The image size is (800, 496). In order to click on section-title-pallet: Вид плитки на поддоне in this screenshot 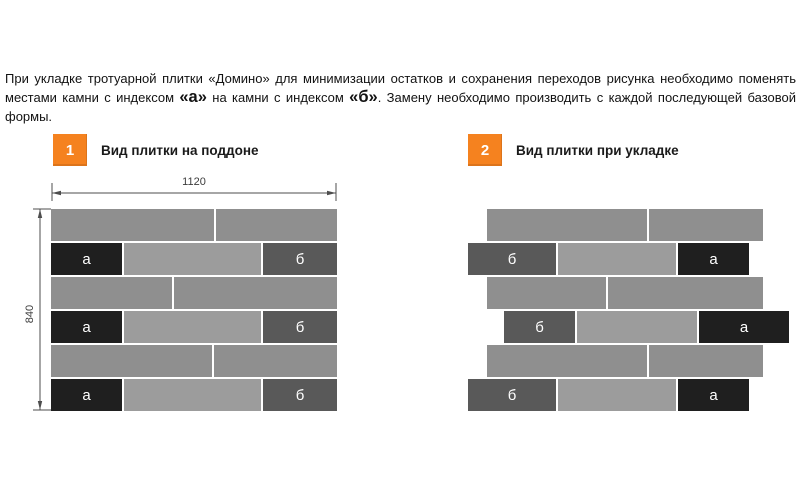, I will do `click(180, 150)`.